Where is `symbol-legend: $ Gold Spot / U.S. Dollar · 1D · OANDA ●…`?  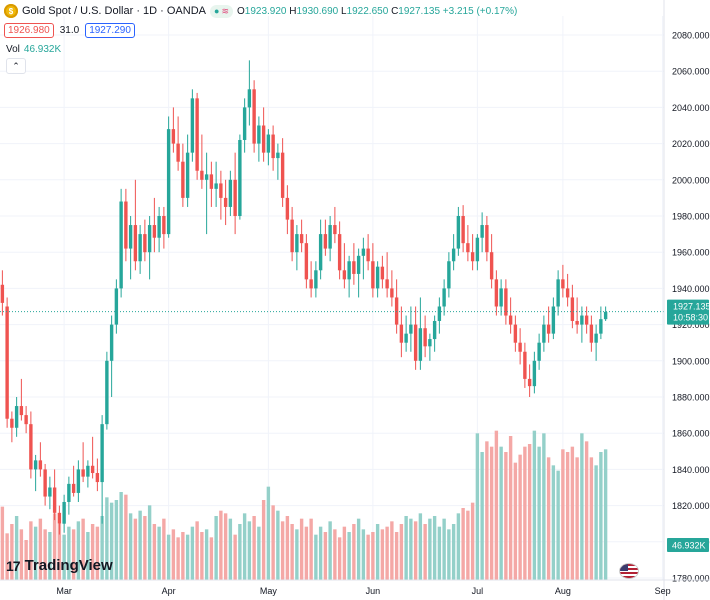
symbol-legend: $ Gold Spot / U.S. Dollar · 1D · OANDA ●… is located at coordinates (260, 11).